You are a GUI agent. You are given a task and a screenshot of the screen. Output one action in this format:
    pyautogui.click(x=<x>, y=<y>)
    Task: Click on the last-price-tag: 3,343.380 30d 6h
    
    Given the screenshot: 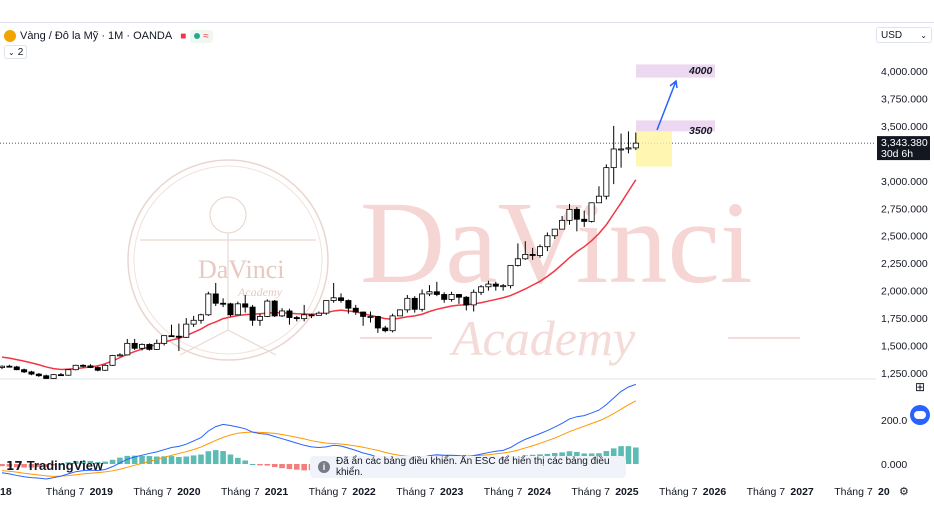 What is the action you would take?
    pyautogui.click(x=903, y=148)
    